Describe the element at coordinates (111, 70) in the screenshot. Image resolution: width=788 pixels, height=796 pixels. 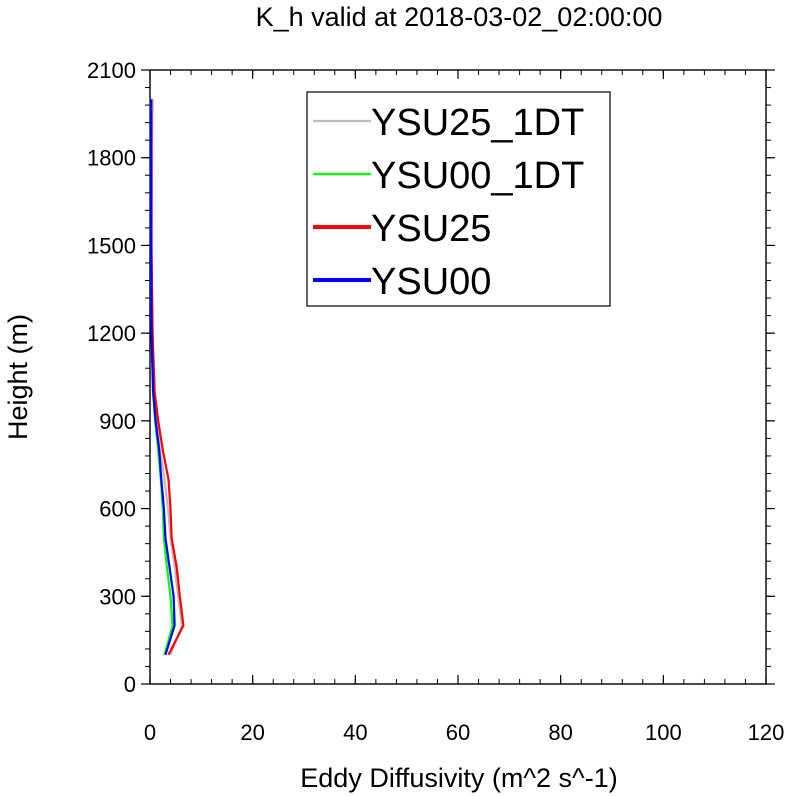
I see `y-tick-label: 2100` at that location.